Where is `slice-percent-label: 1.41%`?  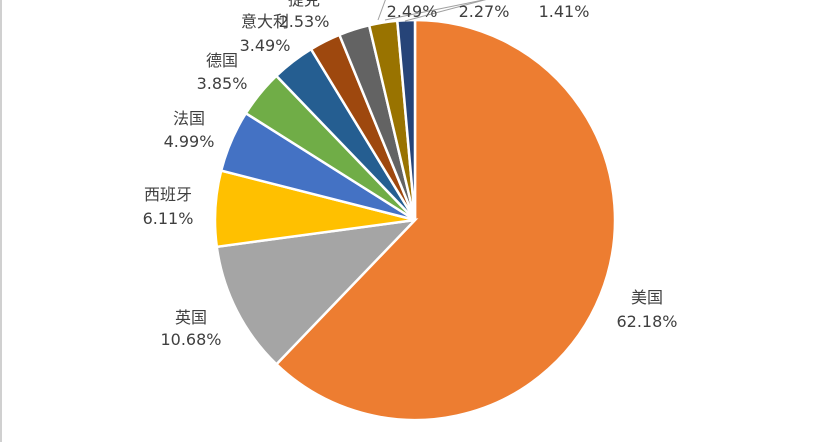
slice-percent-label: 1.41% is located at coordinates (564, 11).